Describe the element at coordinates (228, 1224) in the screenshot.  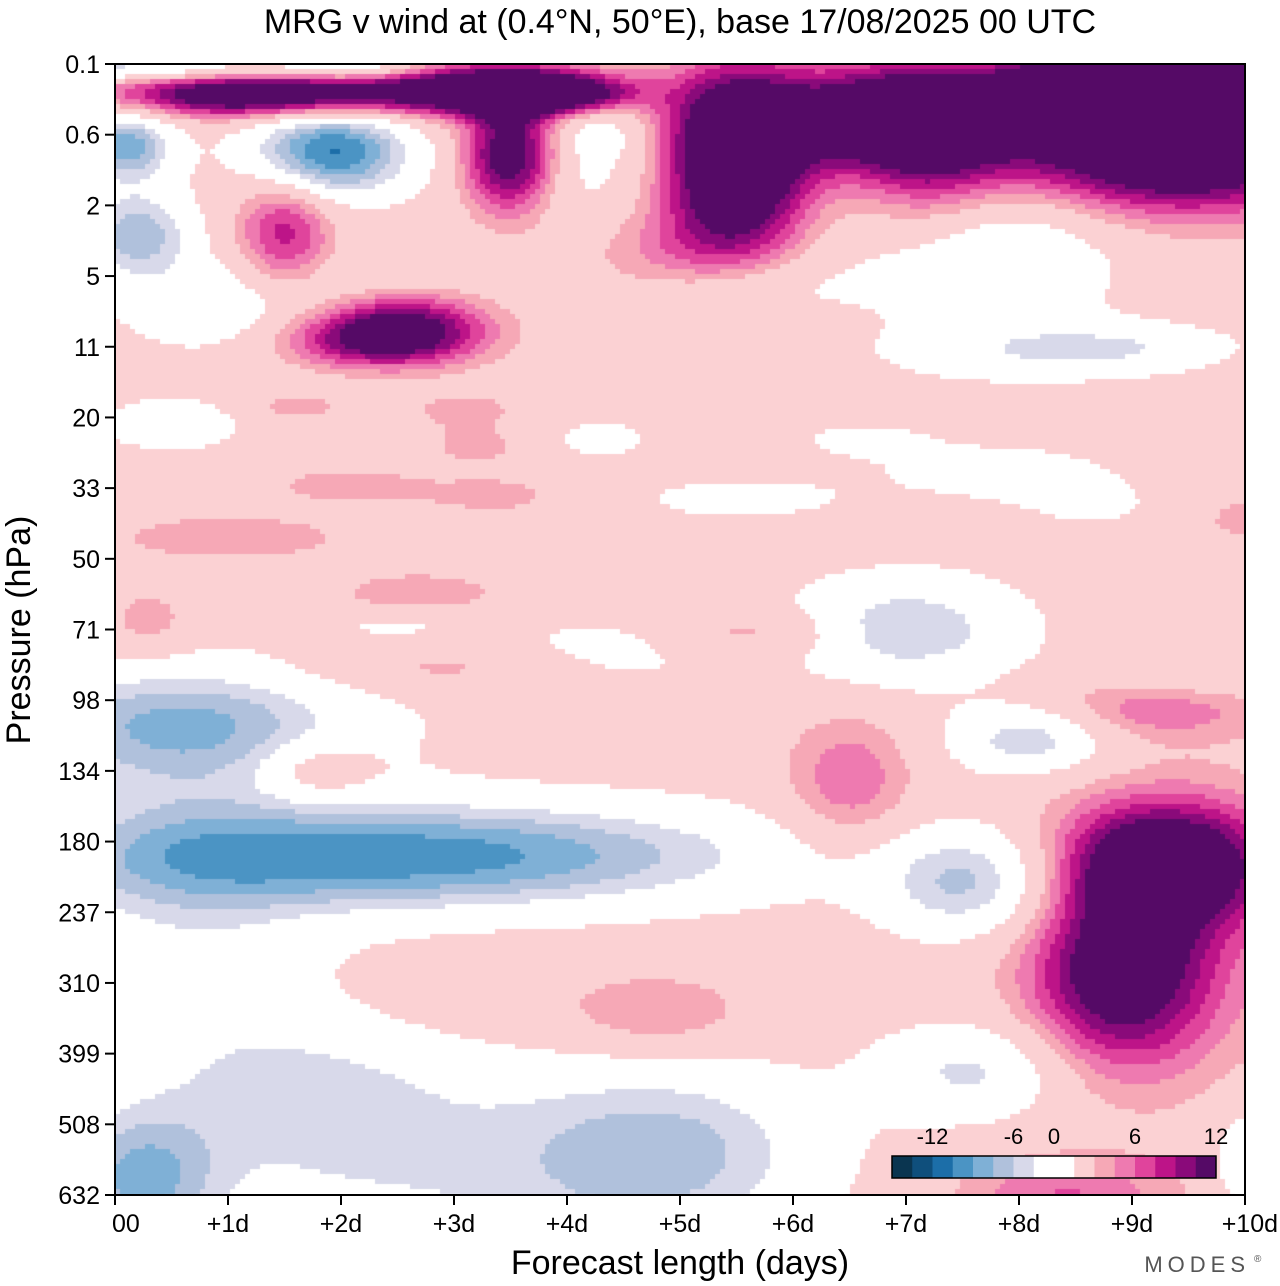
I see `x-tick-label: +1d` at that location.